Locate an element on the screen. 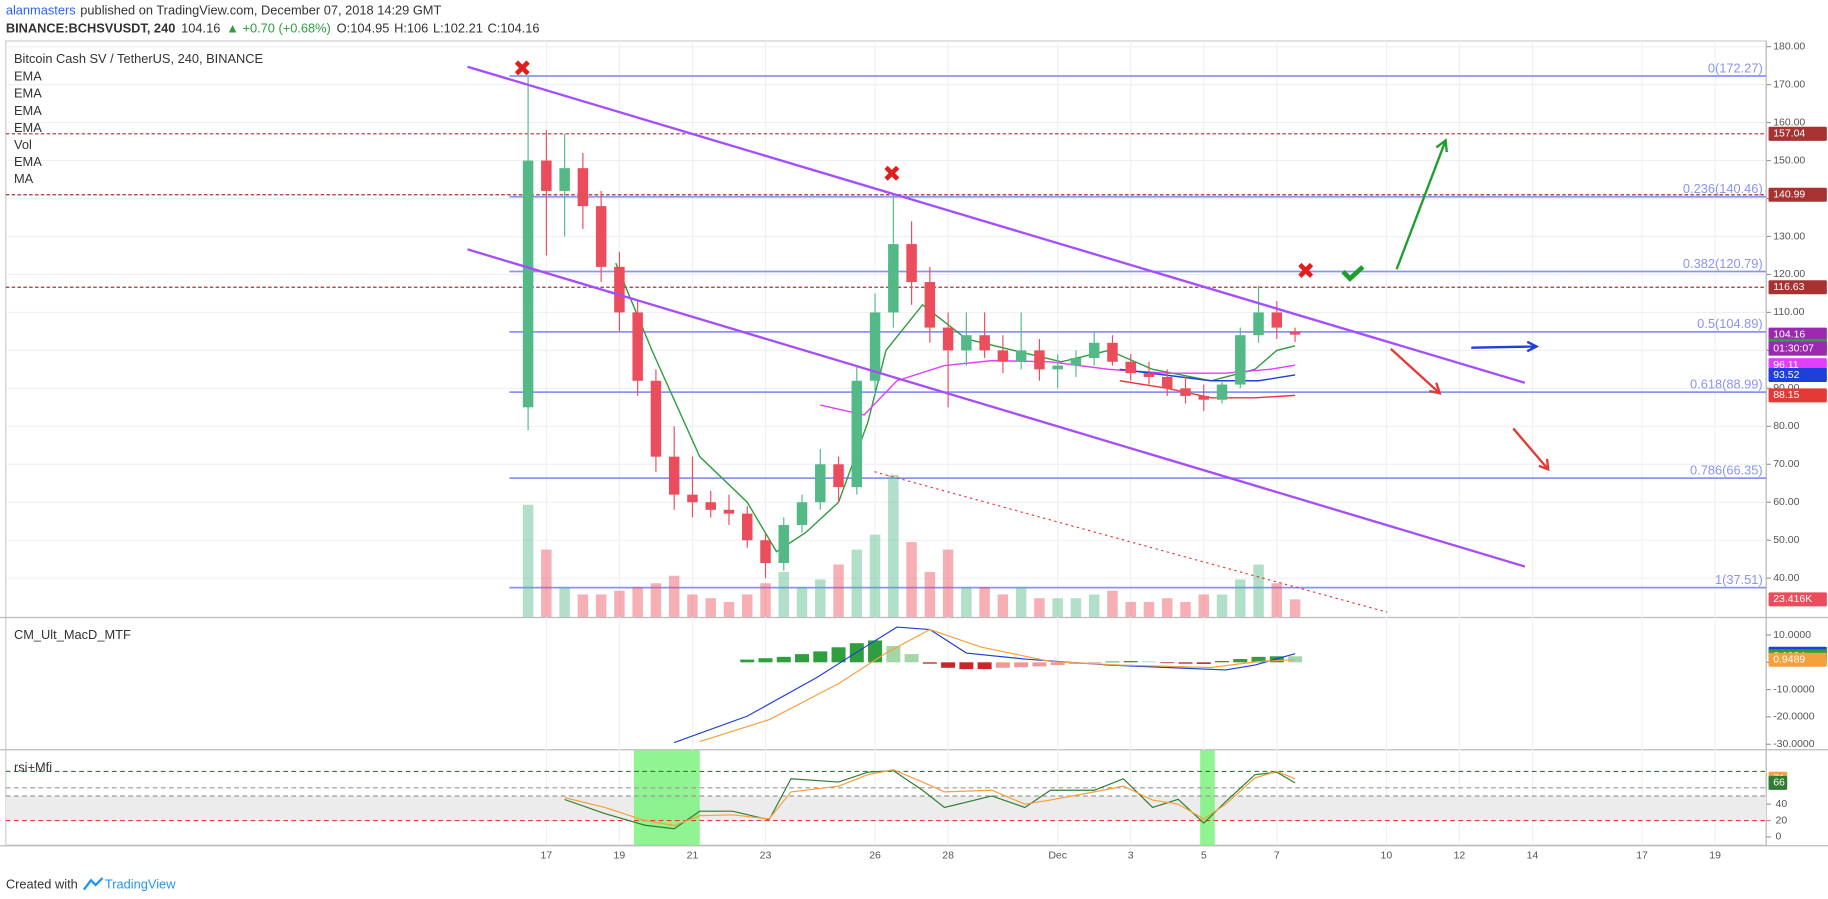 The height and width of the screenshot is (899, 1828). o-label: O: is located at coordinates (344, 28).